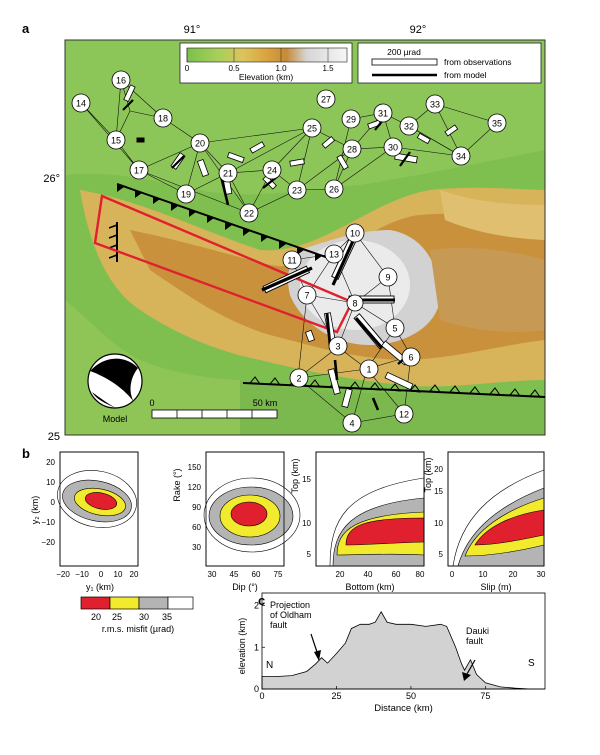 Image resolution: width=600 pixels, height=755 pixels. Describe the element at coordinates (297, 191) in the screenshot. I see `svg-text: 23` at that location.